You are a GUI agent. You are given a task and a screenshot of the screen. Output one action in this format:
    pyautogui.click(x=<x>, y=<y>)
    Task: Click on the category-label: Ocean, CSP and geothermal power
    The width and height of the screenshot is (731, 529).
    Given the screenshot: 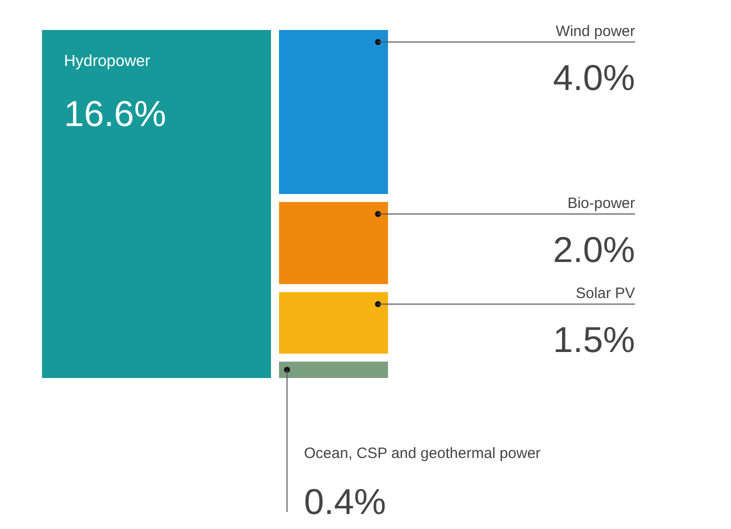 What is the action you would take?
    pyautogui.click(x=422, y=453)
    